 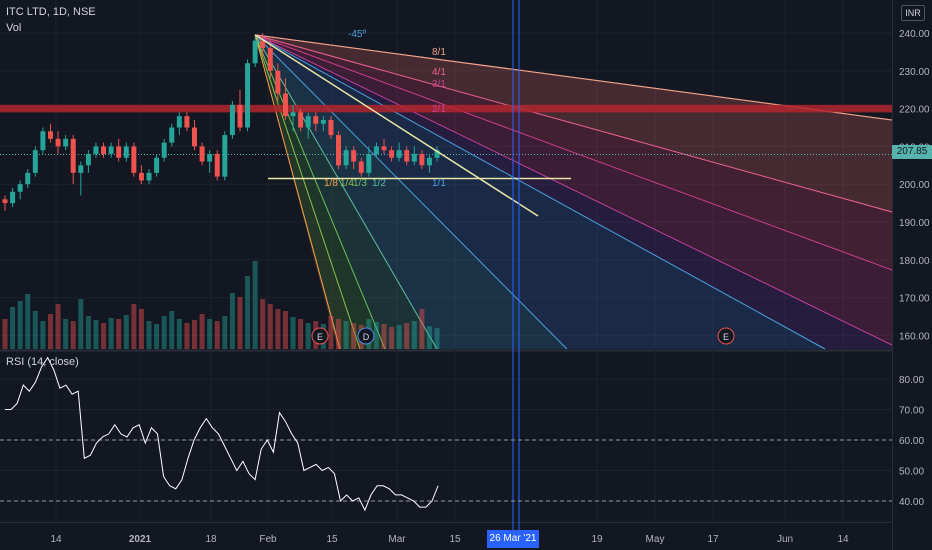 What do you see at coordinates (331, 183) in the screenshot?
I see `fan-label: 1/8` at bounding box center [331, 183].